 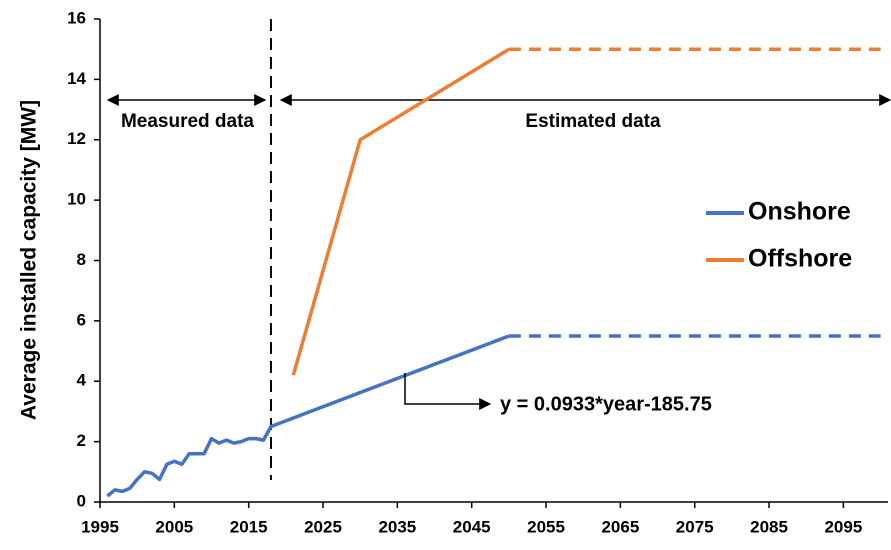 What do you see at coordinates (800, 259) in the screenshot?
I see `legend-label: Offshore` at bounding box center [800, 259].